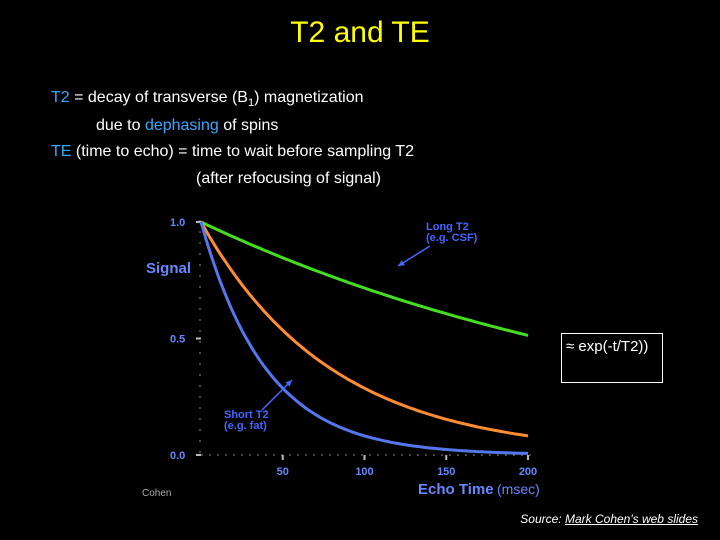 The image size is (720, 540). What do you see at coordinates (456, 489) in the screenshot?
I see `x-axis-label: Echo Time` at bounding box center [456, 489].